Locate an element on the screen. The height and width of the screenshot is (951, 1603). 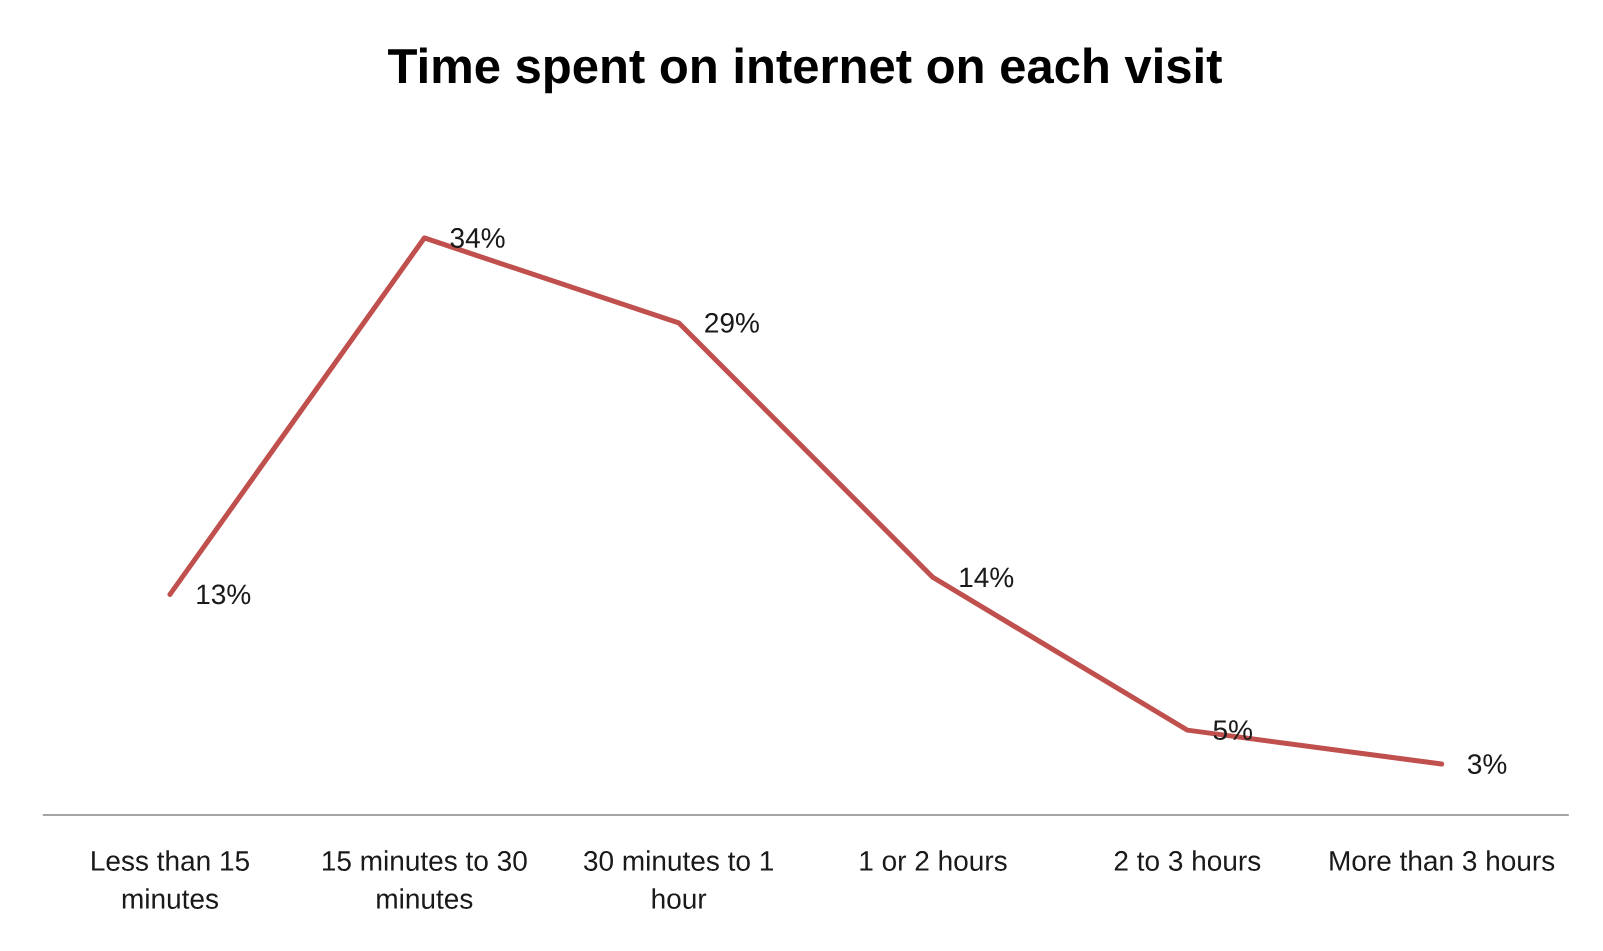
data-label: 34% is located at coordinates (477, 238).